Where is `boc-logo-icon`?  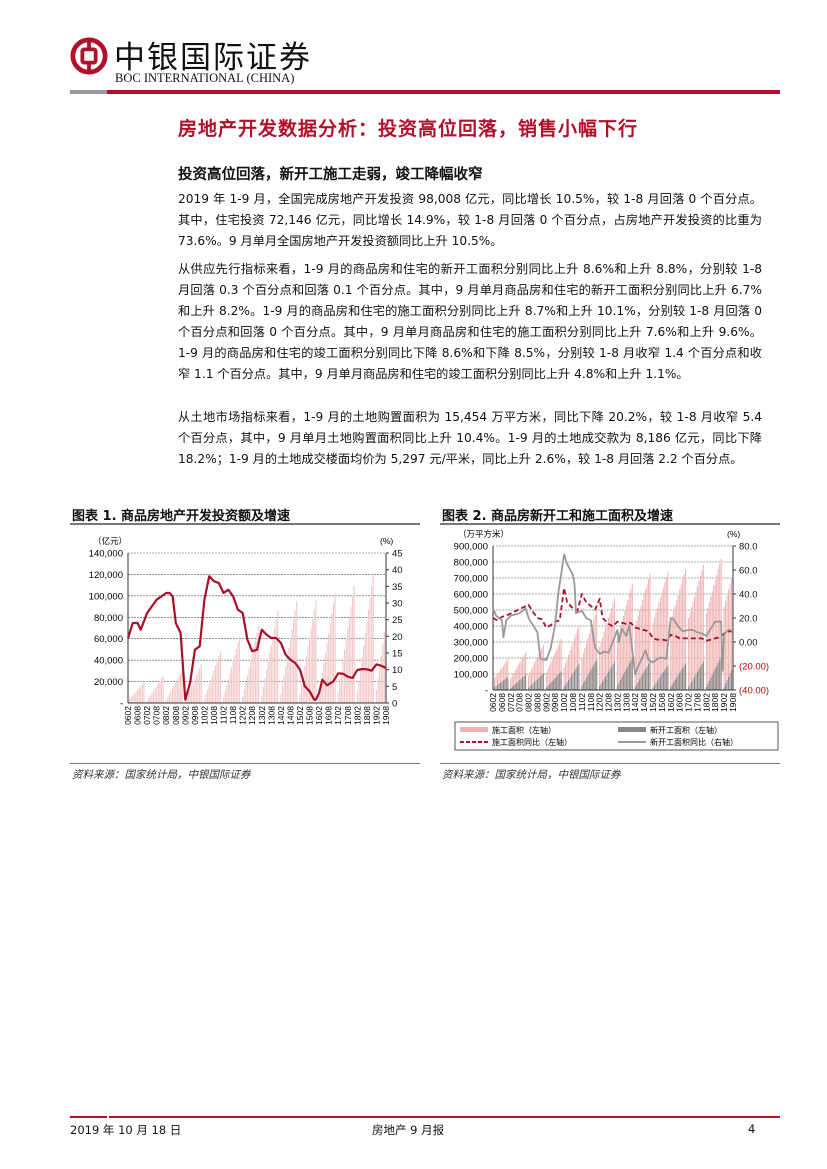
boc-logo-icon is located at coordinates (89, 56).